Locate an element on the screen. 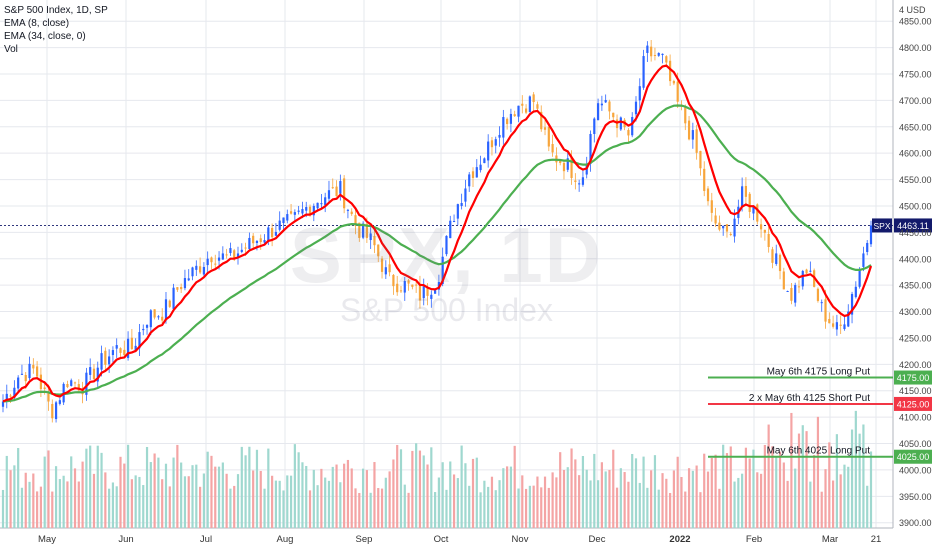  legend-ema34: EMA (34, close, 0) is located at coordinates (56, 36).